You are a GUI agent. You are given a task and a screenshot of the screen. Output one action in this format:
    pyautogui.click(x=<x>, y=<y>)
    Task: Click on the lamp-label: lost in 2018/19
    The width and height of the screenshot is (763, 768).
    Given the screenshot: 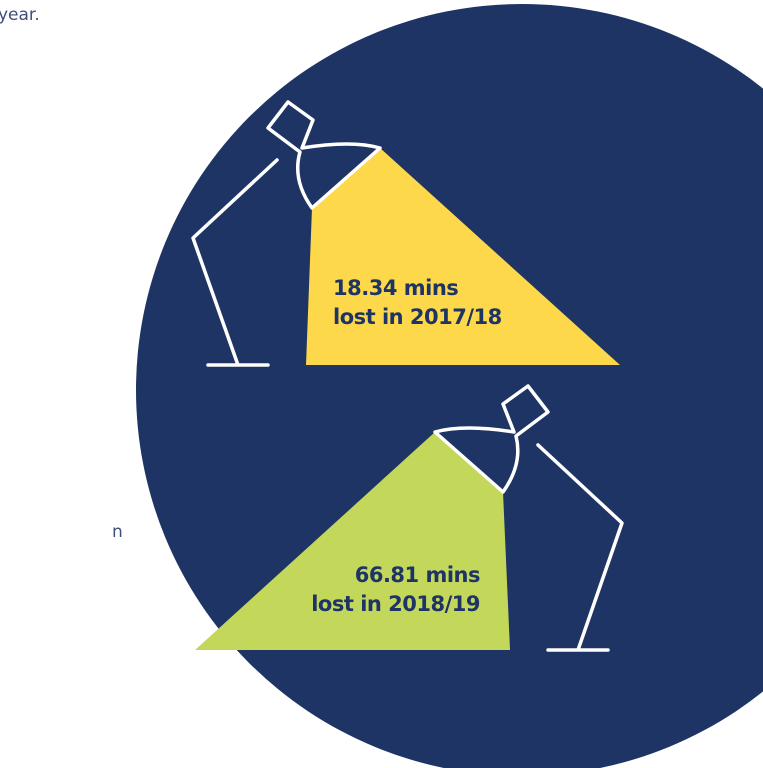 What is the action you would take?
    pyautogui.click(x=395, y=604)
    